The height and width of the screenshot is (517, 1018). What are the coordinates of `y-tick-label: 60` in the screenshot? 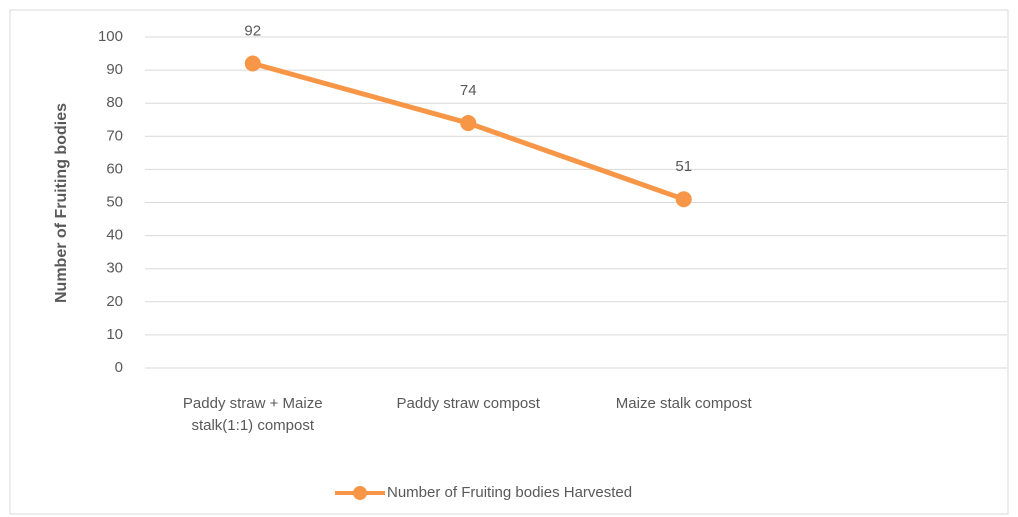 It's located at (114, 168).